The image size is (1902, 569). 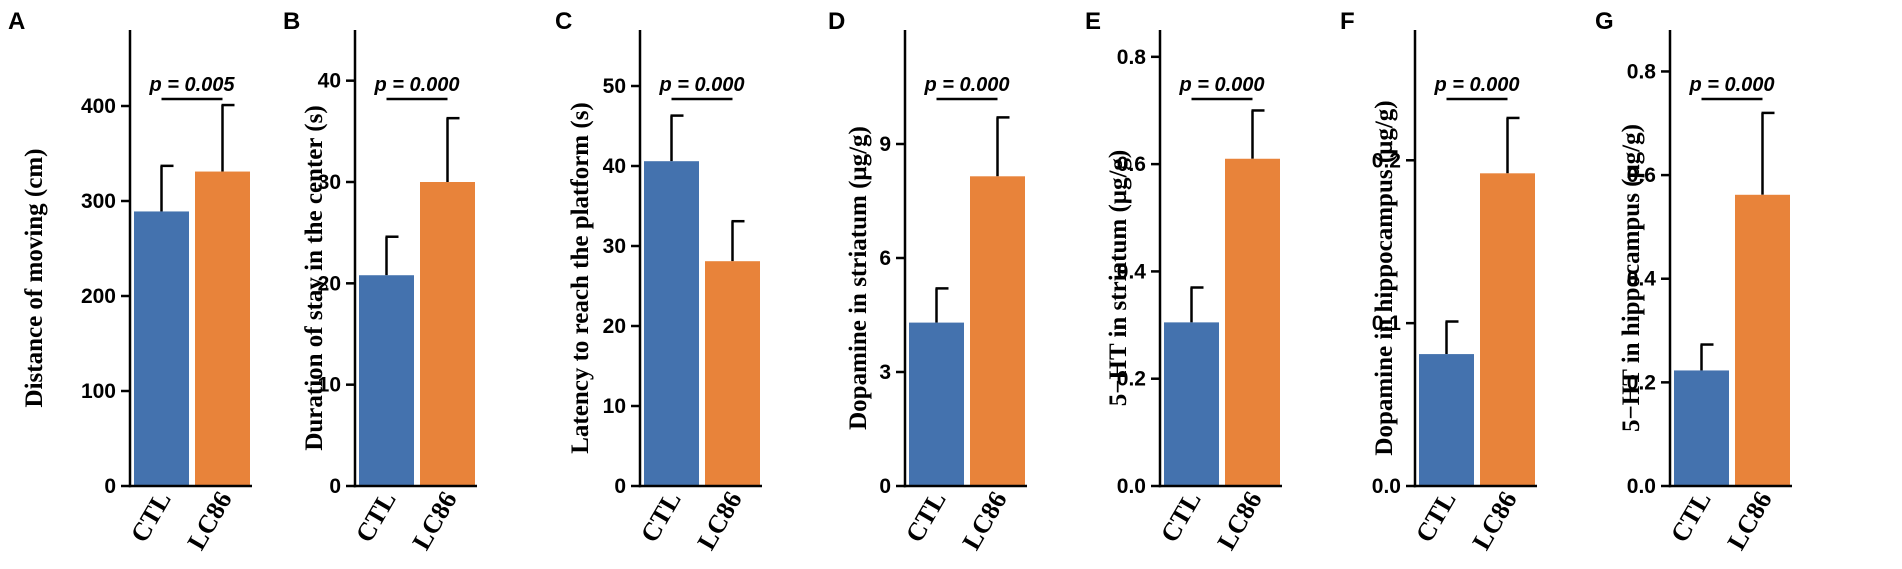 What do you see at coordinates (191, 85) in the screenshot?
I see `p-value-label: p = 0.005` at bounding box center [191, 85].